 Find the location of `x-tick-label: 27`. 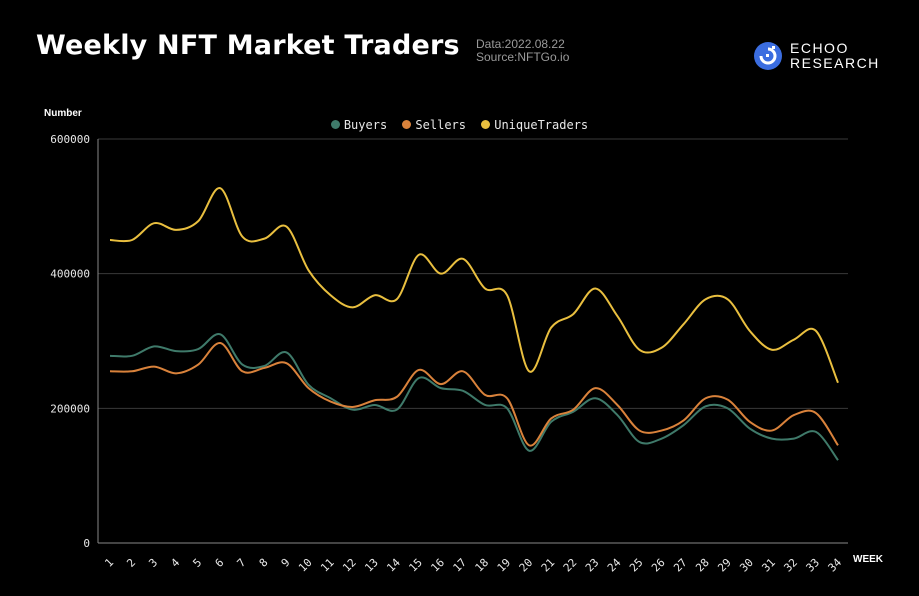

x-tick-label: 27 is located at coordinates (680, 565).